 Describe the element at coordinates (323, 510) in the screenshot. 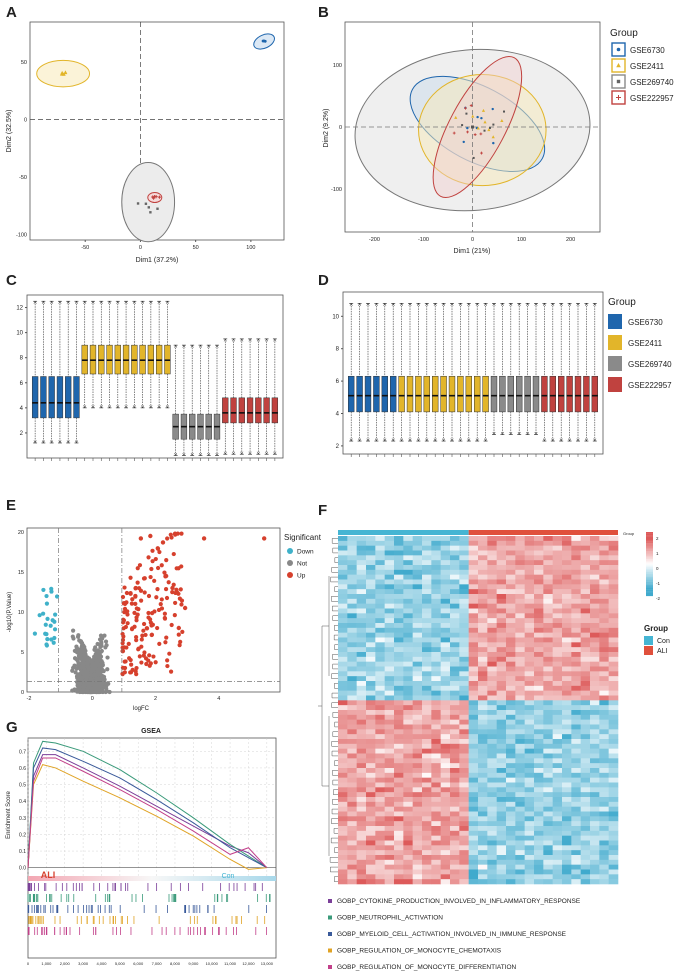

I see `panel-label-f: F` at that location.